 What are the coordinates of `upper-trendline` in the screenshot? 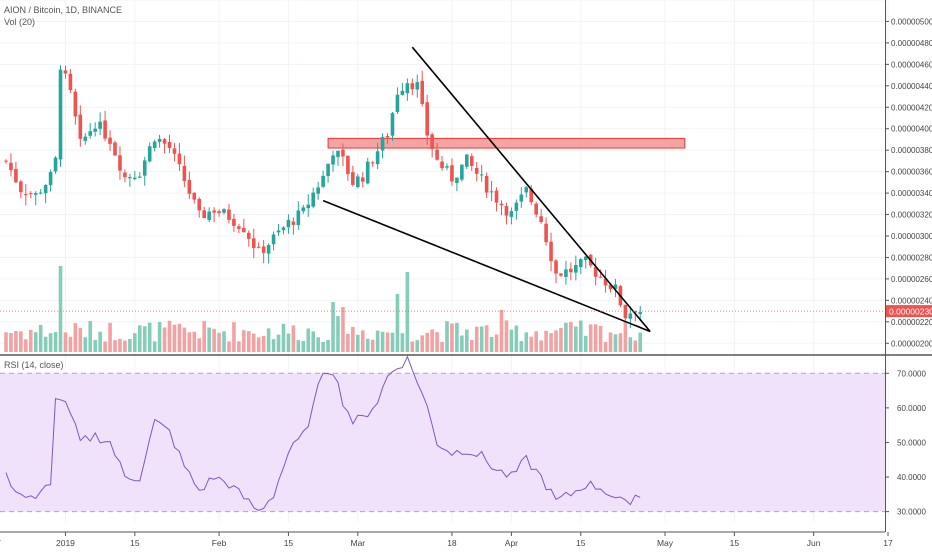 It's located at (531, 189).